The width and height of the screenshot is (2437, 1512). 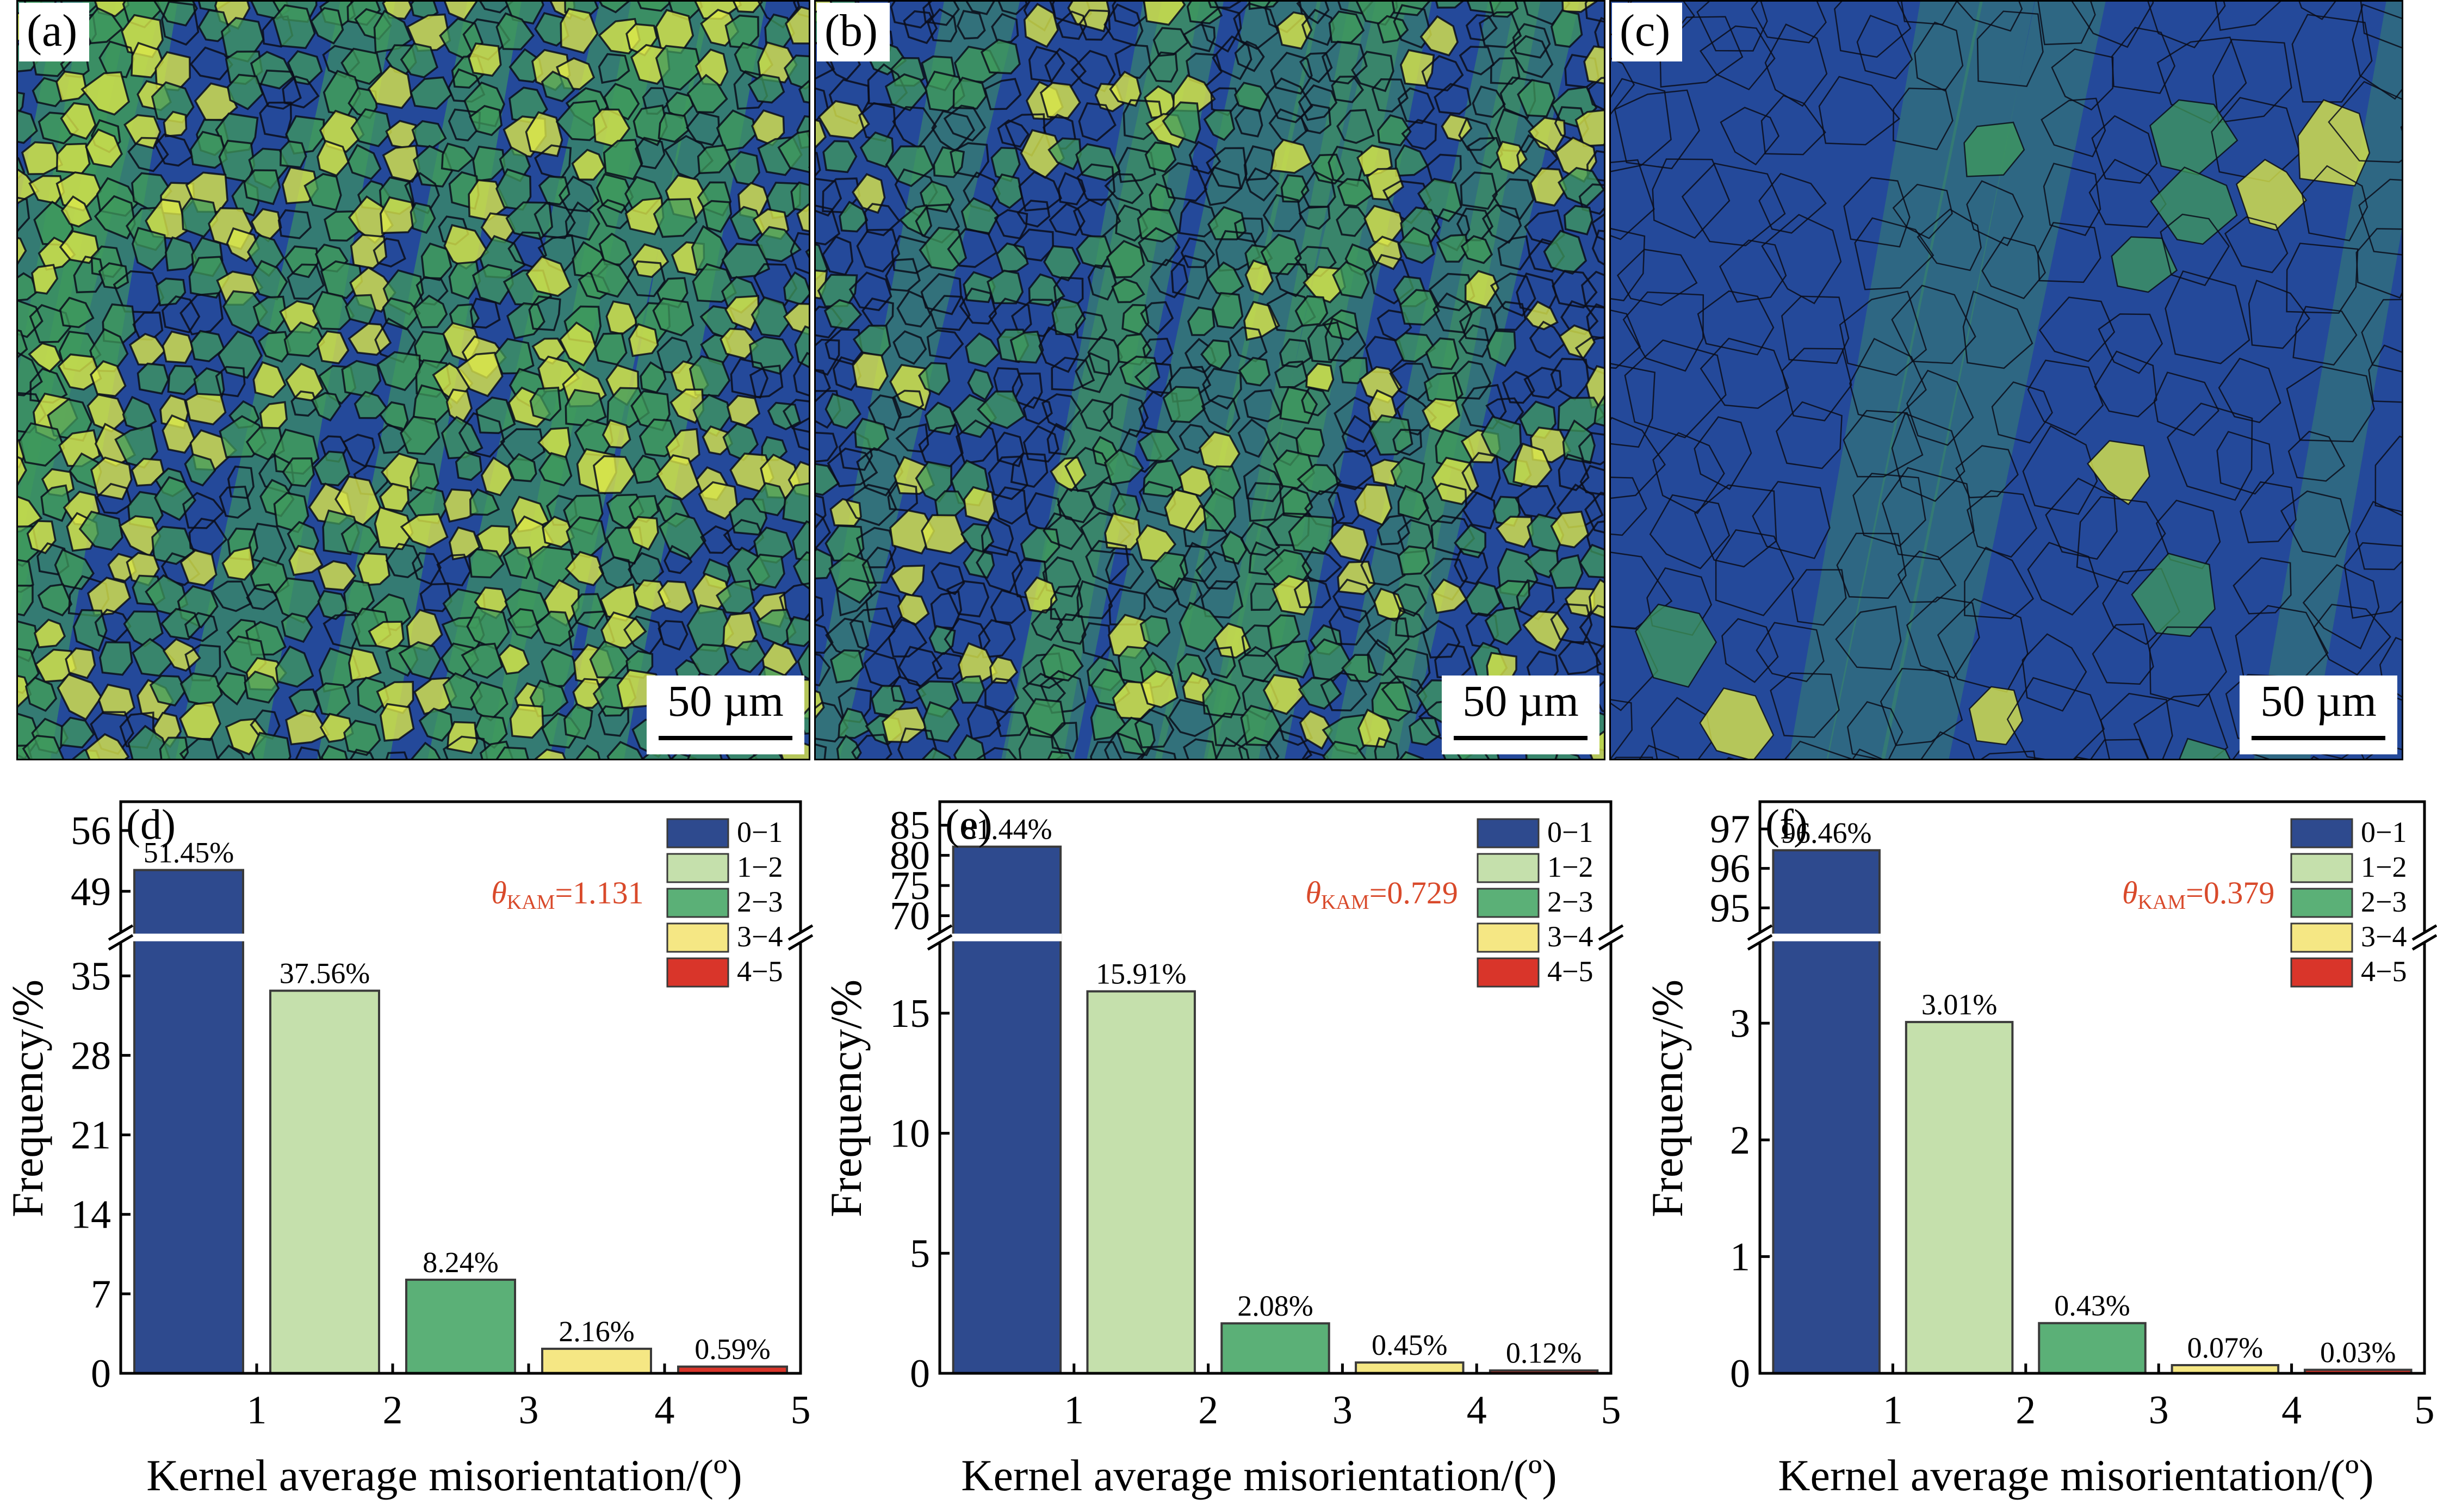 What do you see at coordinates (54, 32) in the screenshot?
I see `panel-label-a: (a)` at bounding box center [54, 32].